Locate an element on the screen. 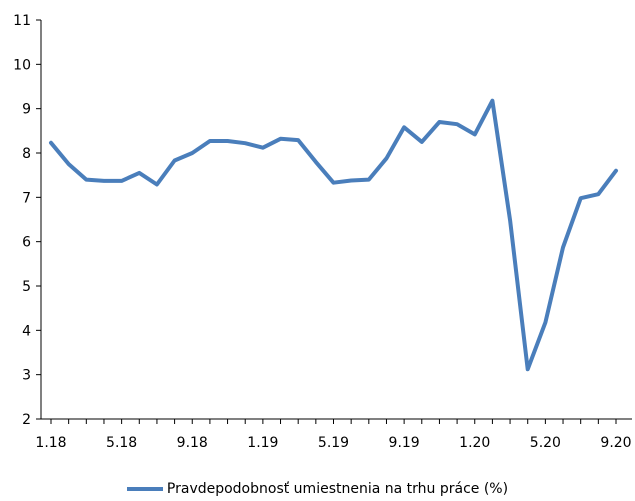  y-tick-label: 2 is located at coordinates (26, 420).